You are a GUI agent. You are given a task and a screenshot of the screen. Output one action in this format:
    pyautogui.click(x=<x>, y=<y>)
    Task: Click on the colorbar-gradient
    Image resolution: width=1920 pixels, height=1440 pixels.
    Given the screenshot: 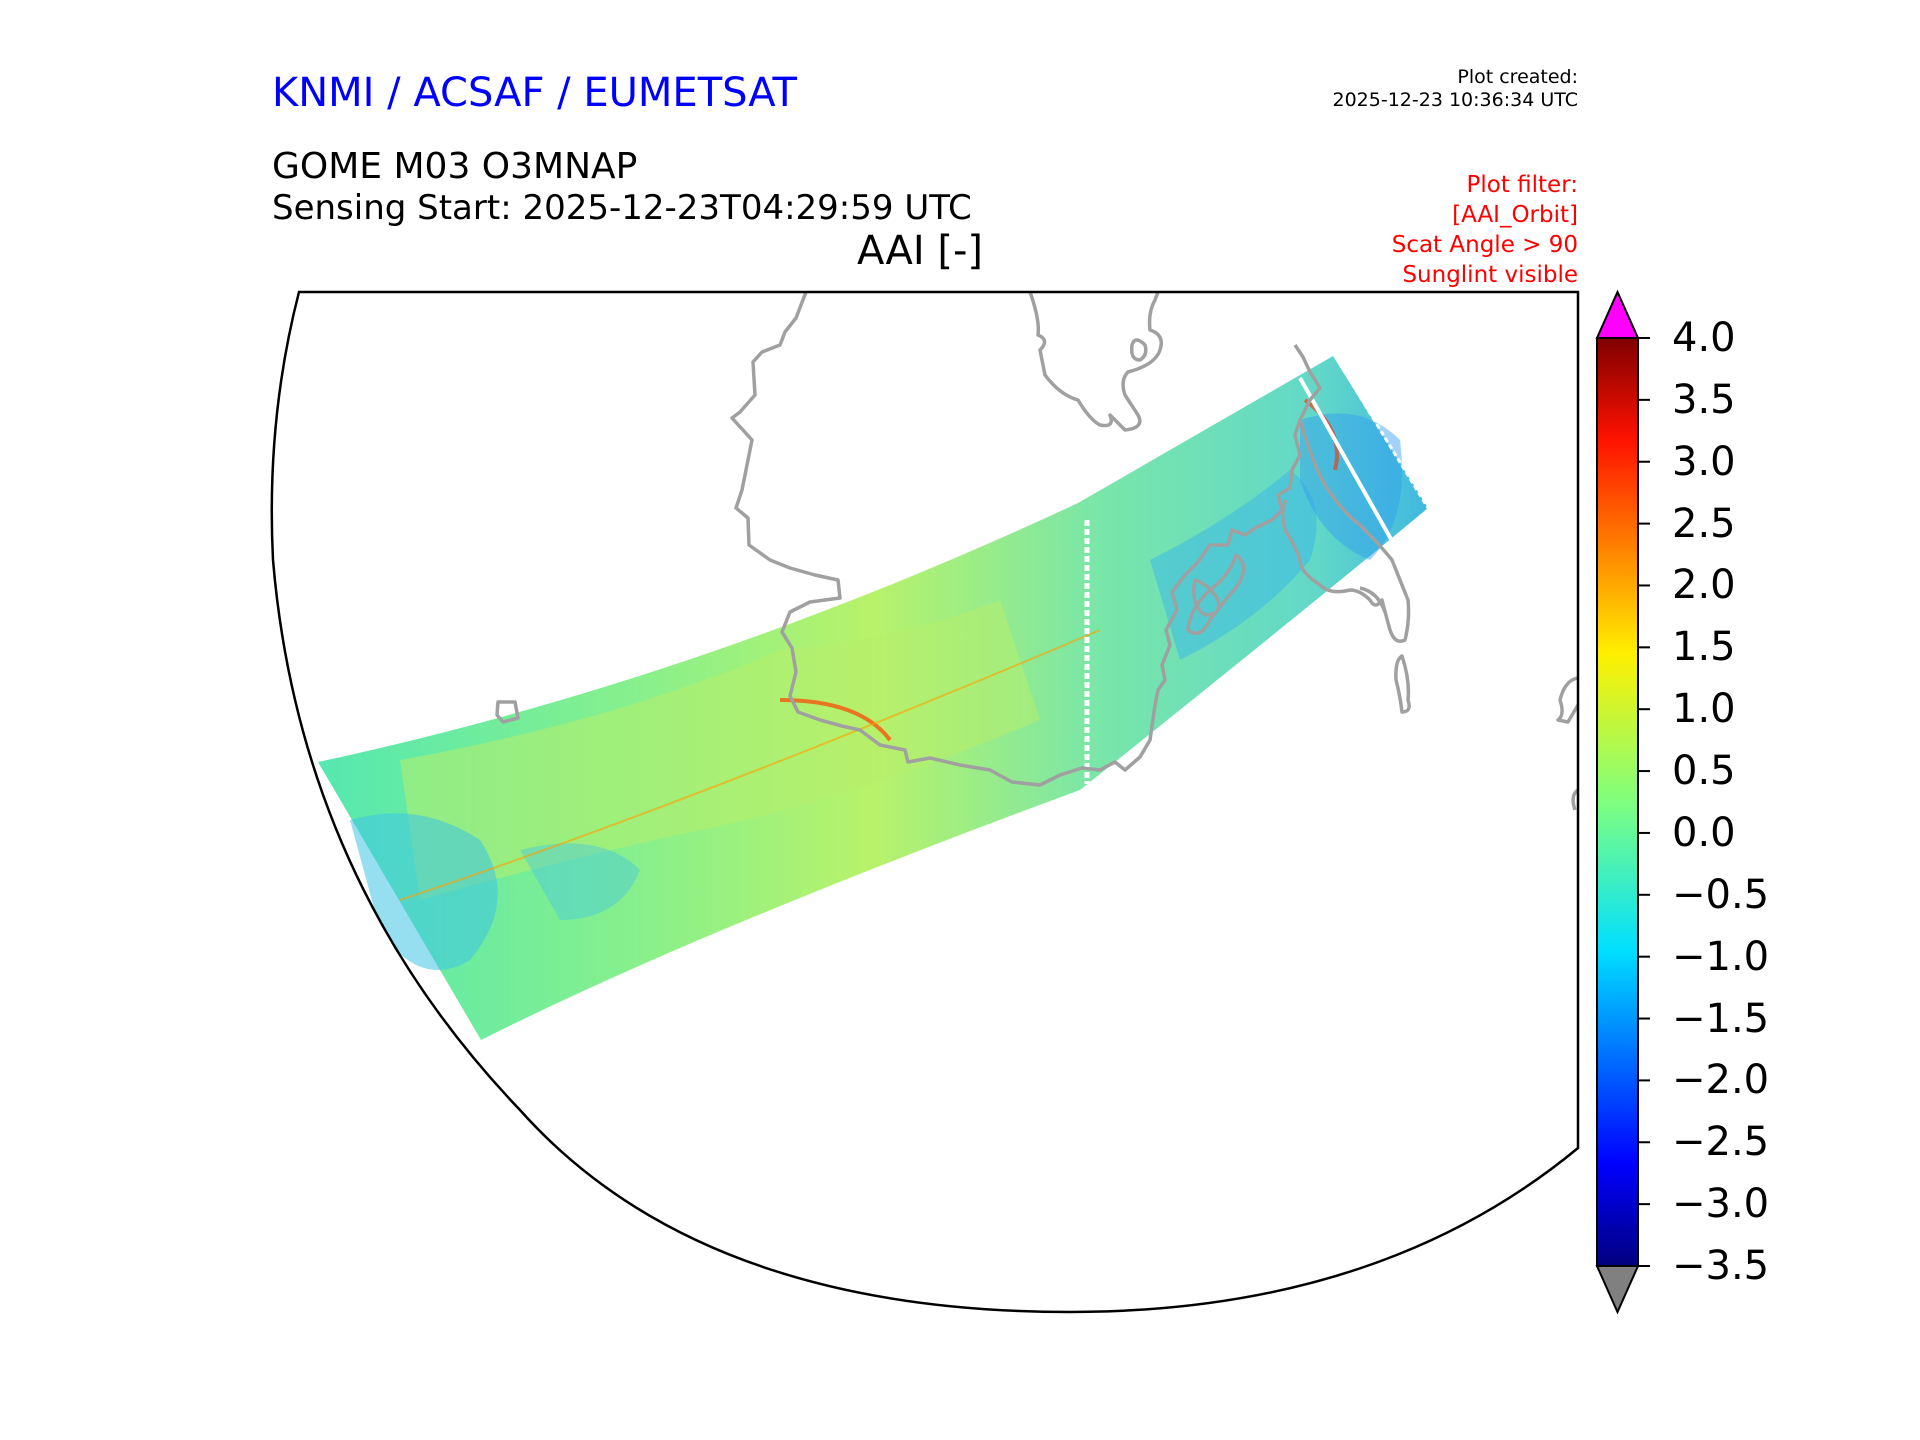 What is the action you would take?
    pyautogui.click(x=1617, y=802)
    